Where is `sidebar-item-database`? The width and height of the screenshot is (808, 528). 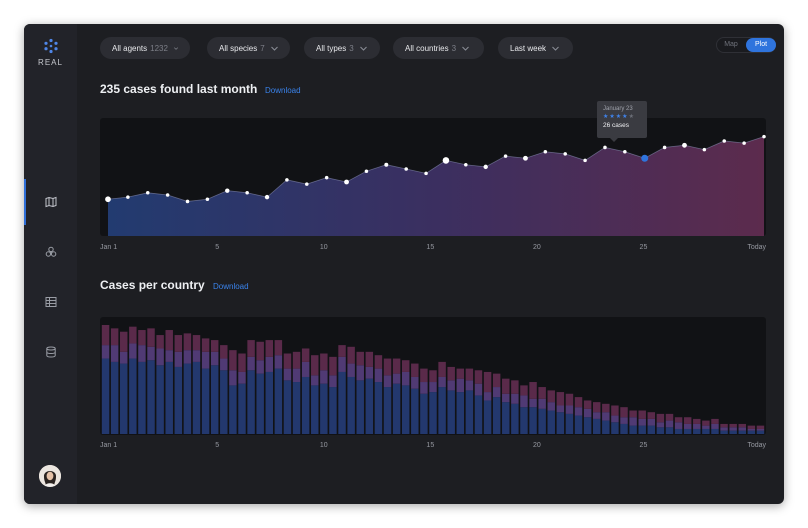 sidebar-item-database is located at coordinates (50, 352).